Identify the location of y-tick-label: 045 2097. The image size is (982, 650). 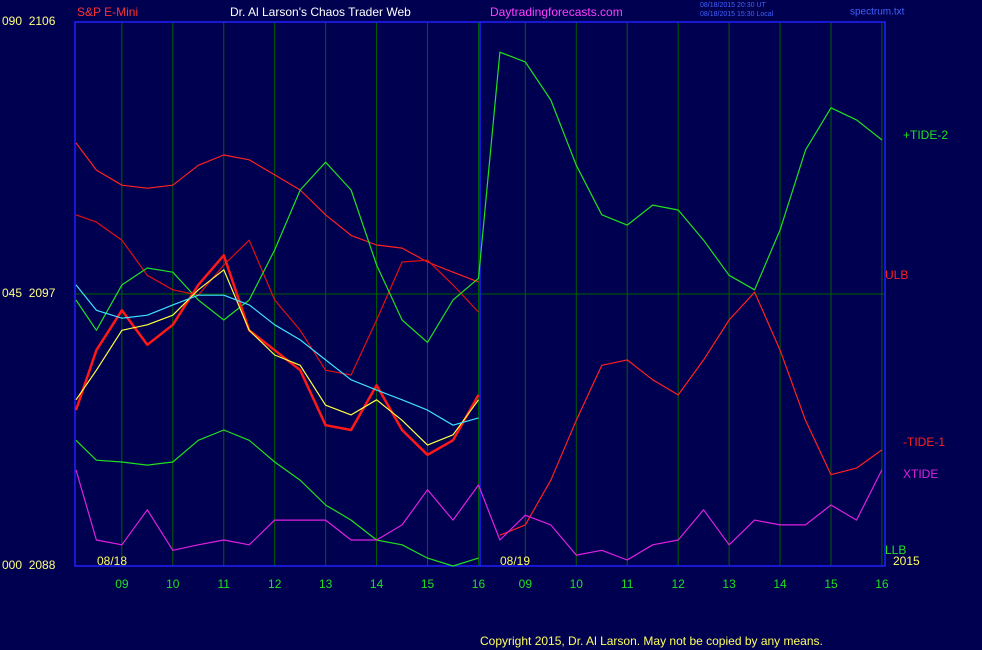
(29, 293).